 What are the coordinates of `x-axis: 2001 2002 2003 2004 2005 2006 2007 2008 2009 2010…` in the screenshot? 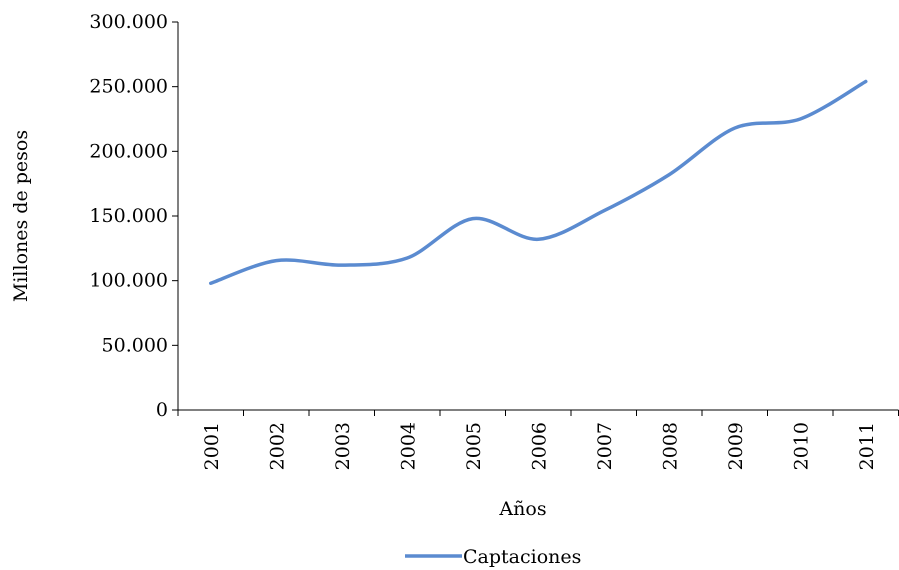 It's located at (538, 439).